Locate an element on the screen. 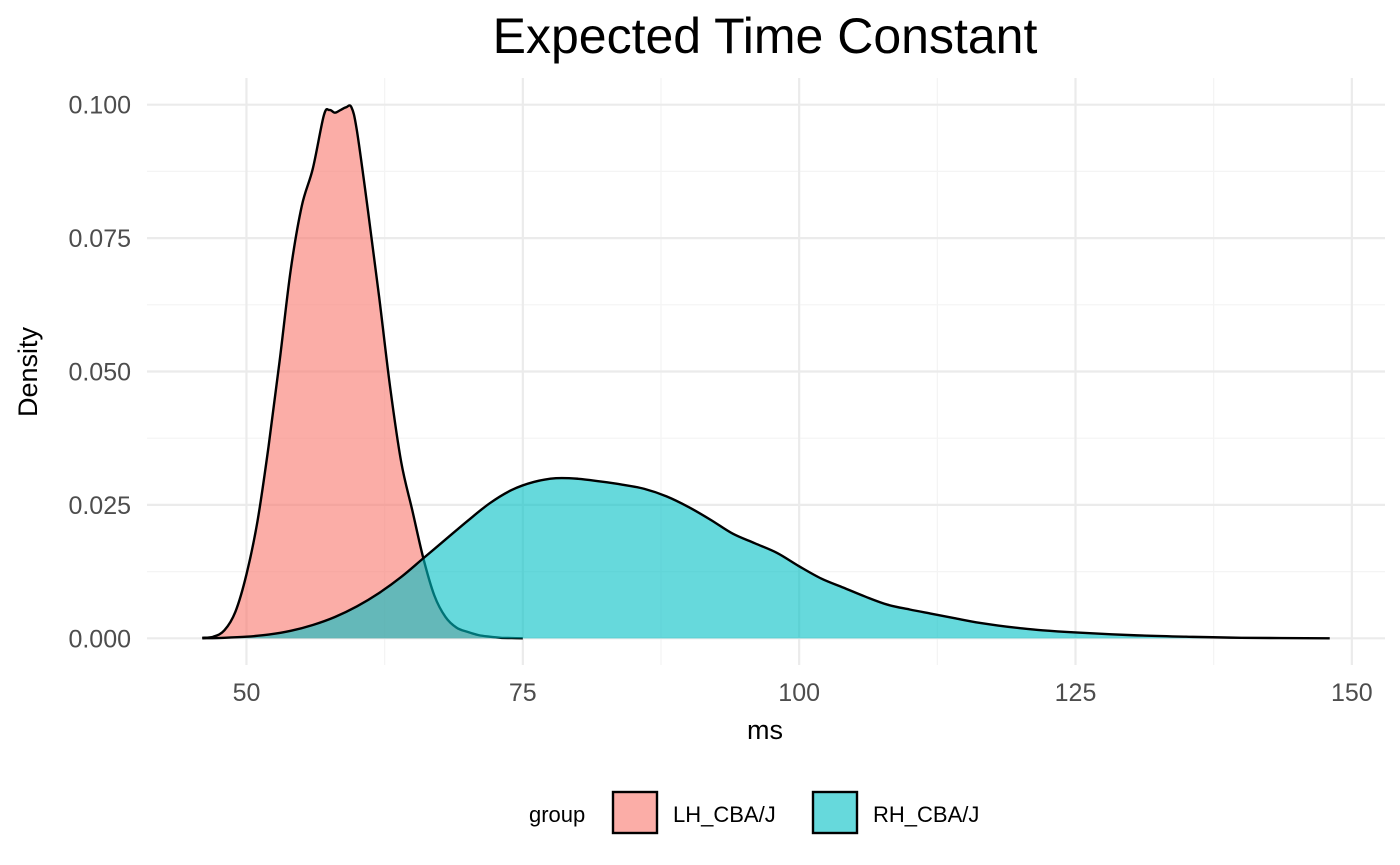 The height and width of the screenshot is (865, 1400). x-tick-label: 75 is located at coordinates (523, 693).